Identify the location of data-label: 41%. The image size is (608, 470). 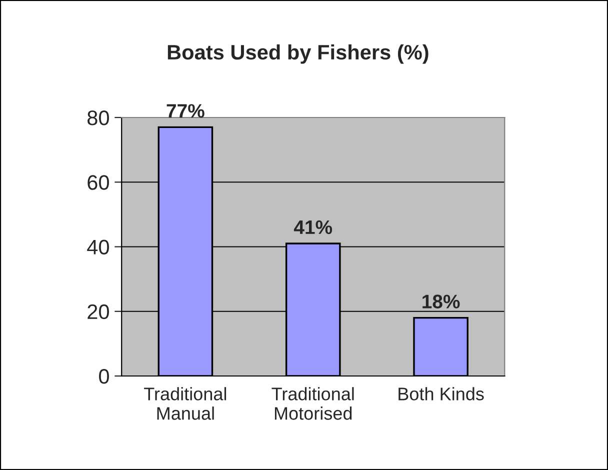
(313, 227).